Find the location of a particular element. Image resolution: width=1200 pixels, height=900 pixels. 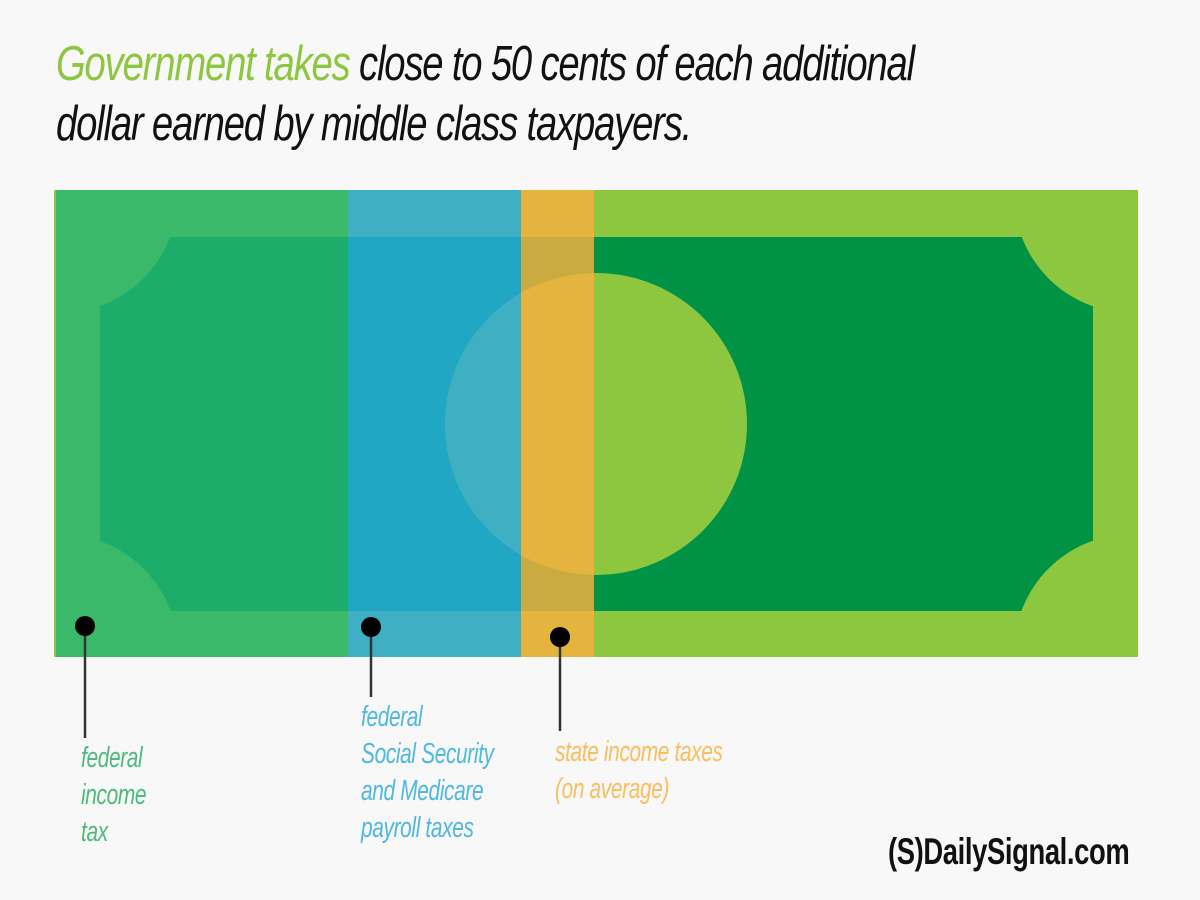

label-federal-income: federal income tax is located at coordinates (114, 795).